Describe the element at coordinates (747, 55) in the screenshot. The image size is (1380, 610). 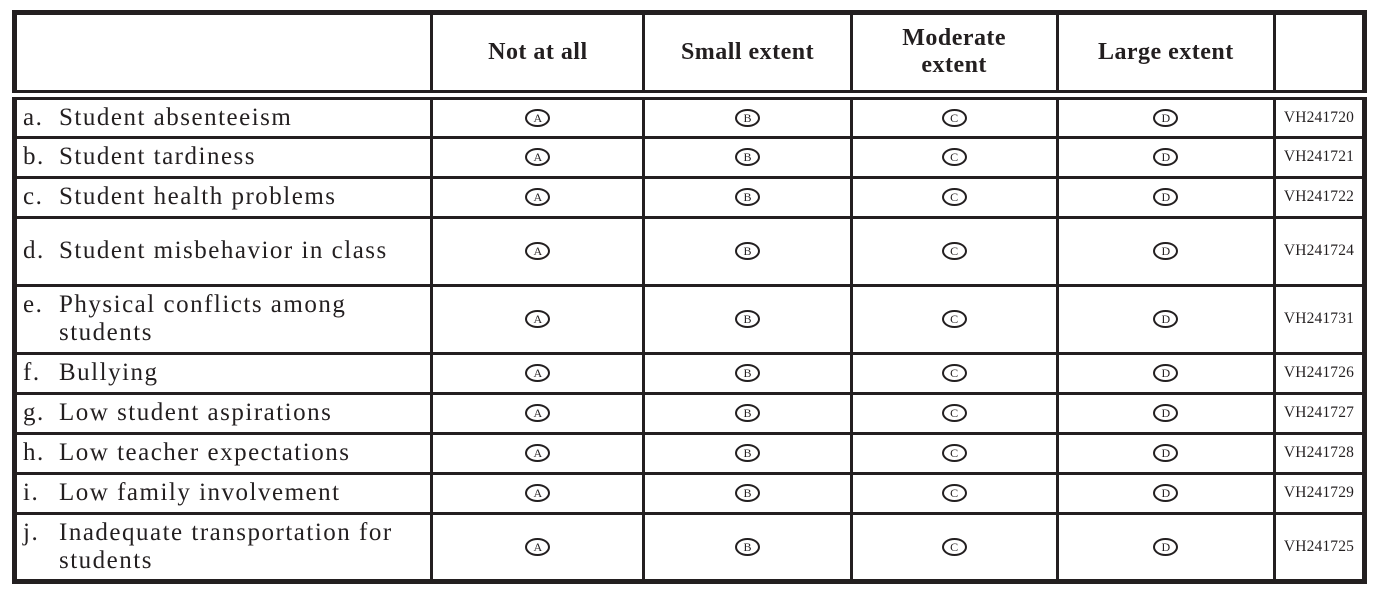
I see `header-small-extent: Small extent` at that location.